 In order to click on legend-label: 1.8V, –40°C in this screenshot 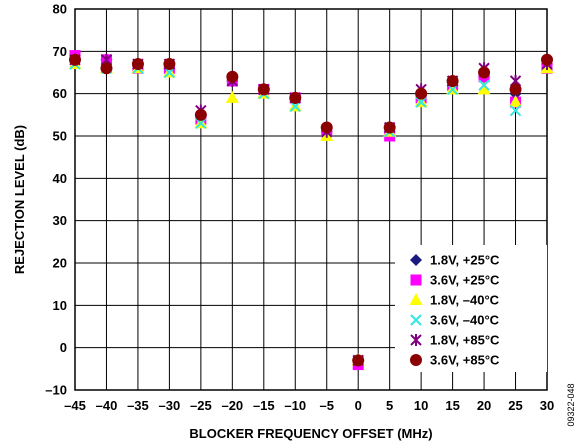, I will do `click(465, 300)`.